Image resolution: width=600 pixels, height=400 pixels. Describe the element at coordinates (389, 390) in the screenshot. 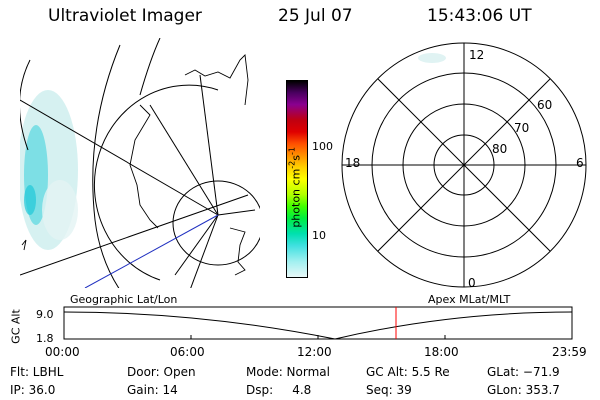

I see `status-seq: Seq: 39` at that location.